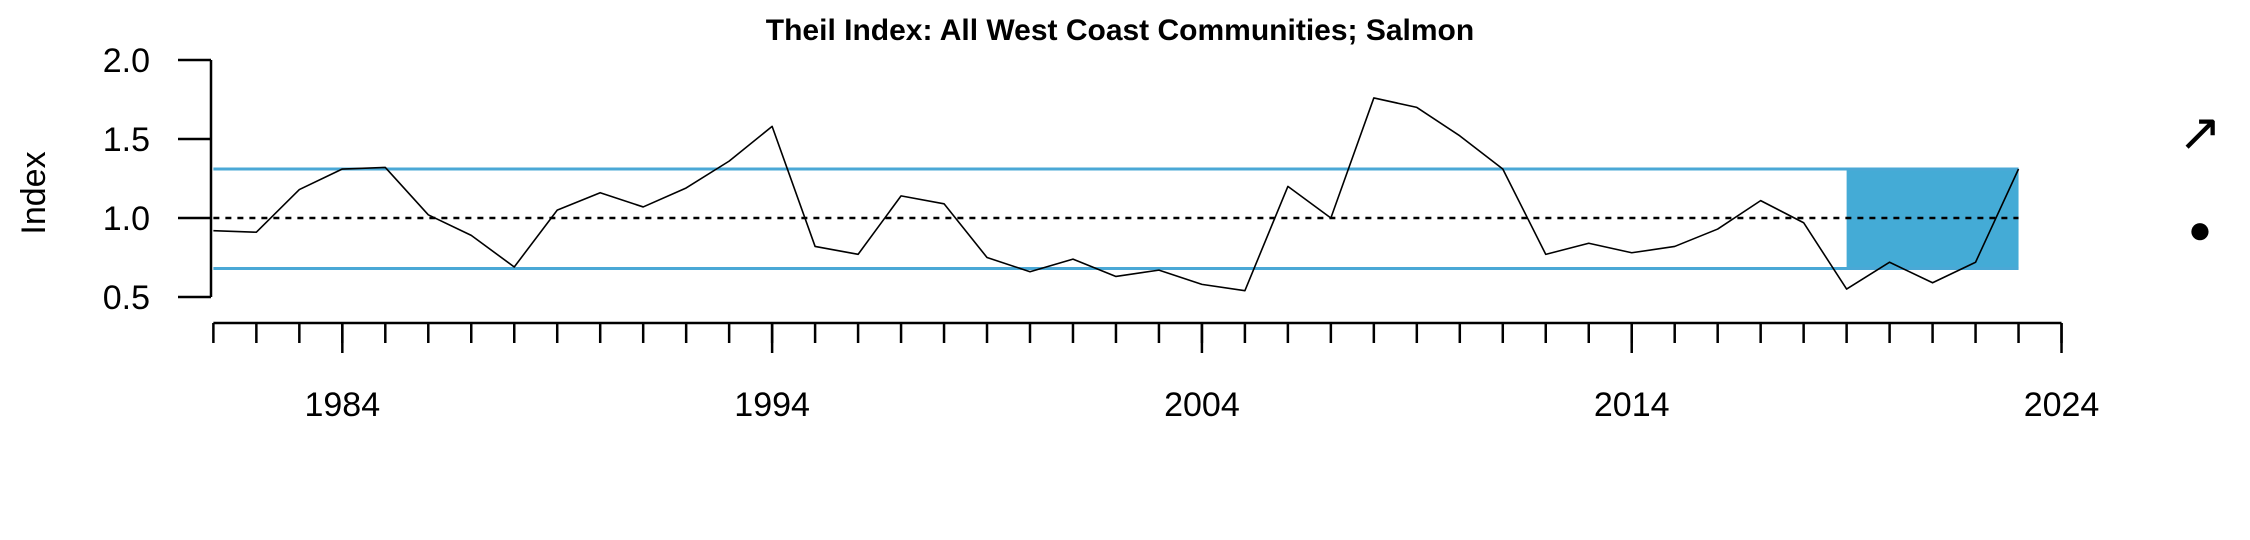 The height and width of the screenshot is (540, 2250). I want to click on y-axis-title: Index, so click(34, 192).